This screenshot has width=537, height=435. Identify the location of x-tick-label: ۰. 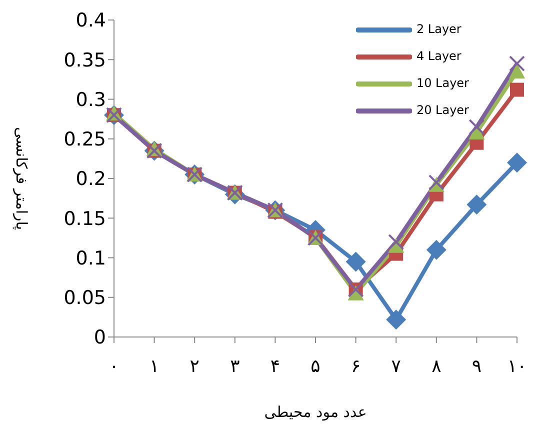
(114, 366).